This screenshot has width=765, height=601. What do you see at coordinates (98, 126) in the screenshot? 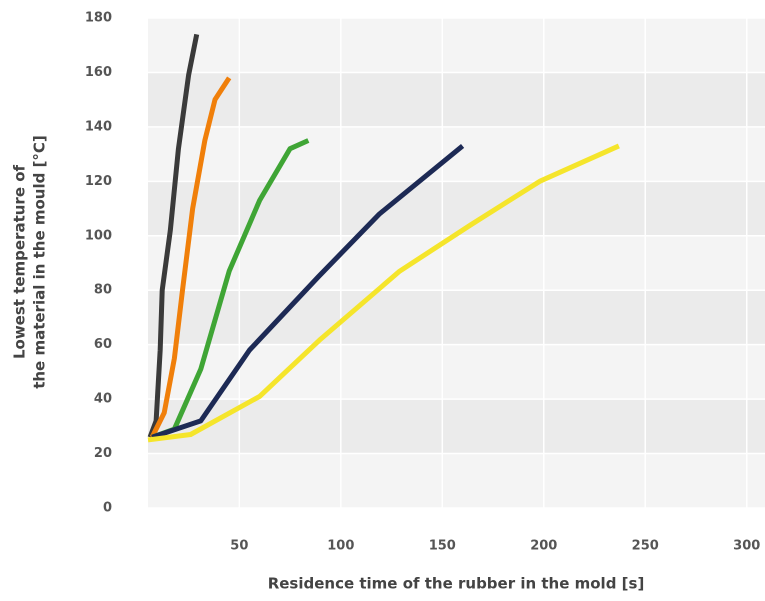
I see `y-tick-label: 140` at bounding box center [98, 126].